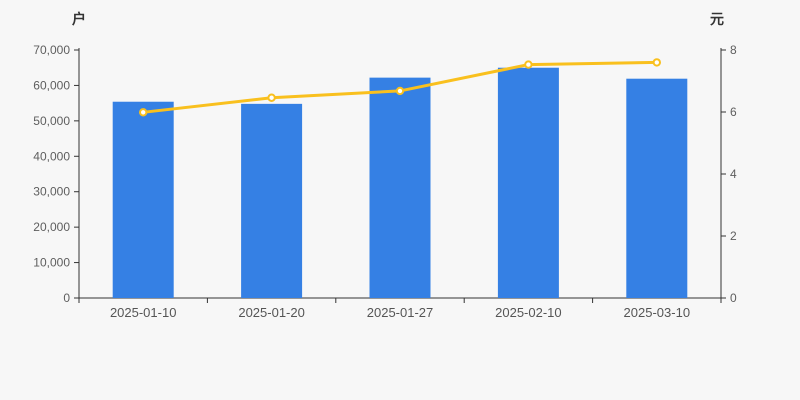  Describe the element at coordinates (143, 312) in the screenshot. I see `x-axis-category-label: 2025-01-10` at that location.